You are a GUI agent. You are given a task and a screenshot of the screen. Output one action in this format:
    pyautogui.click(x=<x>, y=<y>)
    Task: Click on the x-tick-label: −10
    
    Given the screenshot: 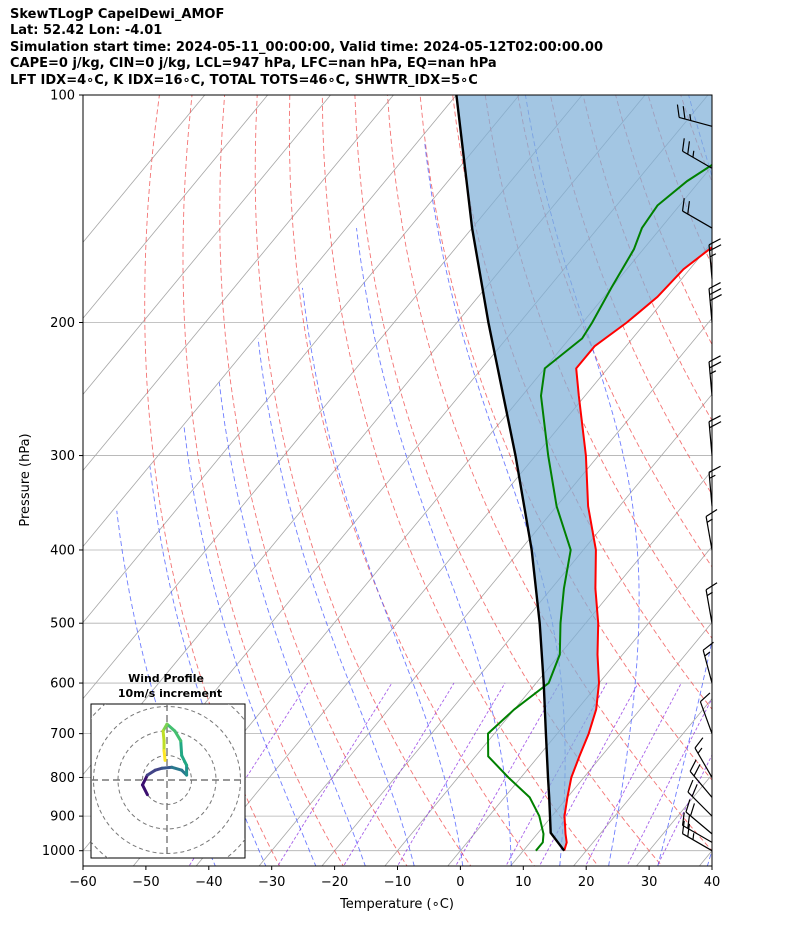 What is the action you would take?
    pyautogui.click(x=397, y=882)
    